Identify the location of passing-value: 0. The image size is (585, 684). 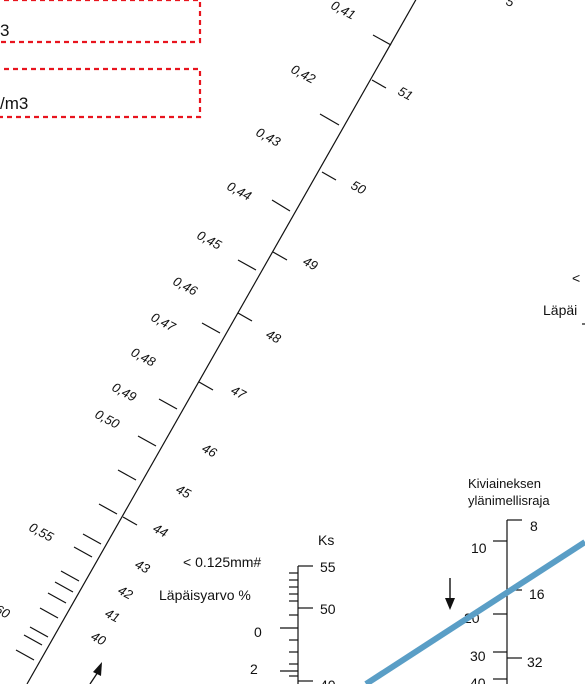
(258, 632).